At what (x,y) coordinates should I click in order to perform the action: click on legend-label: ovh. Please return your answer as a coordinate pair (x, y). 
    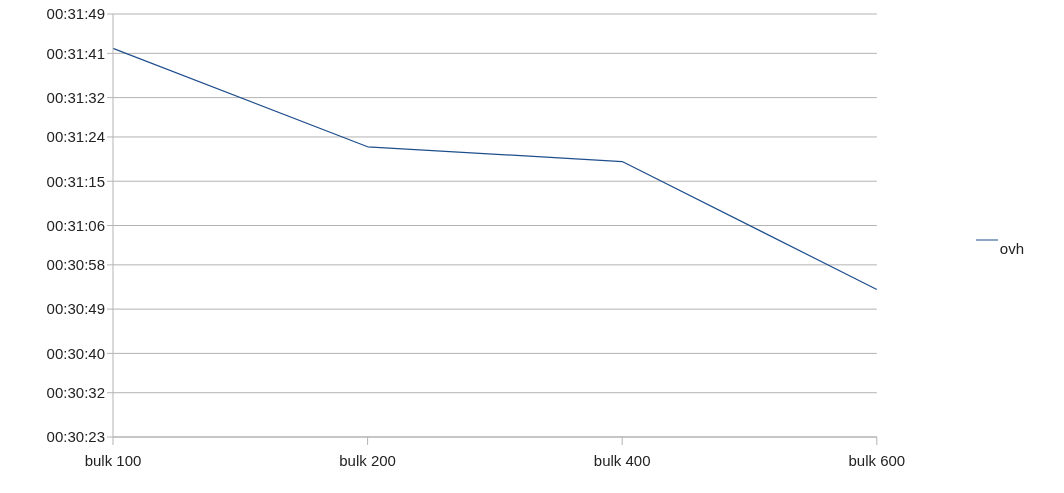
    Looking at the image, I should click on (1011, 248).